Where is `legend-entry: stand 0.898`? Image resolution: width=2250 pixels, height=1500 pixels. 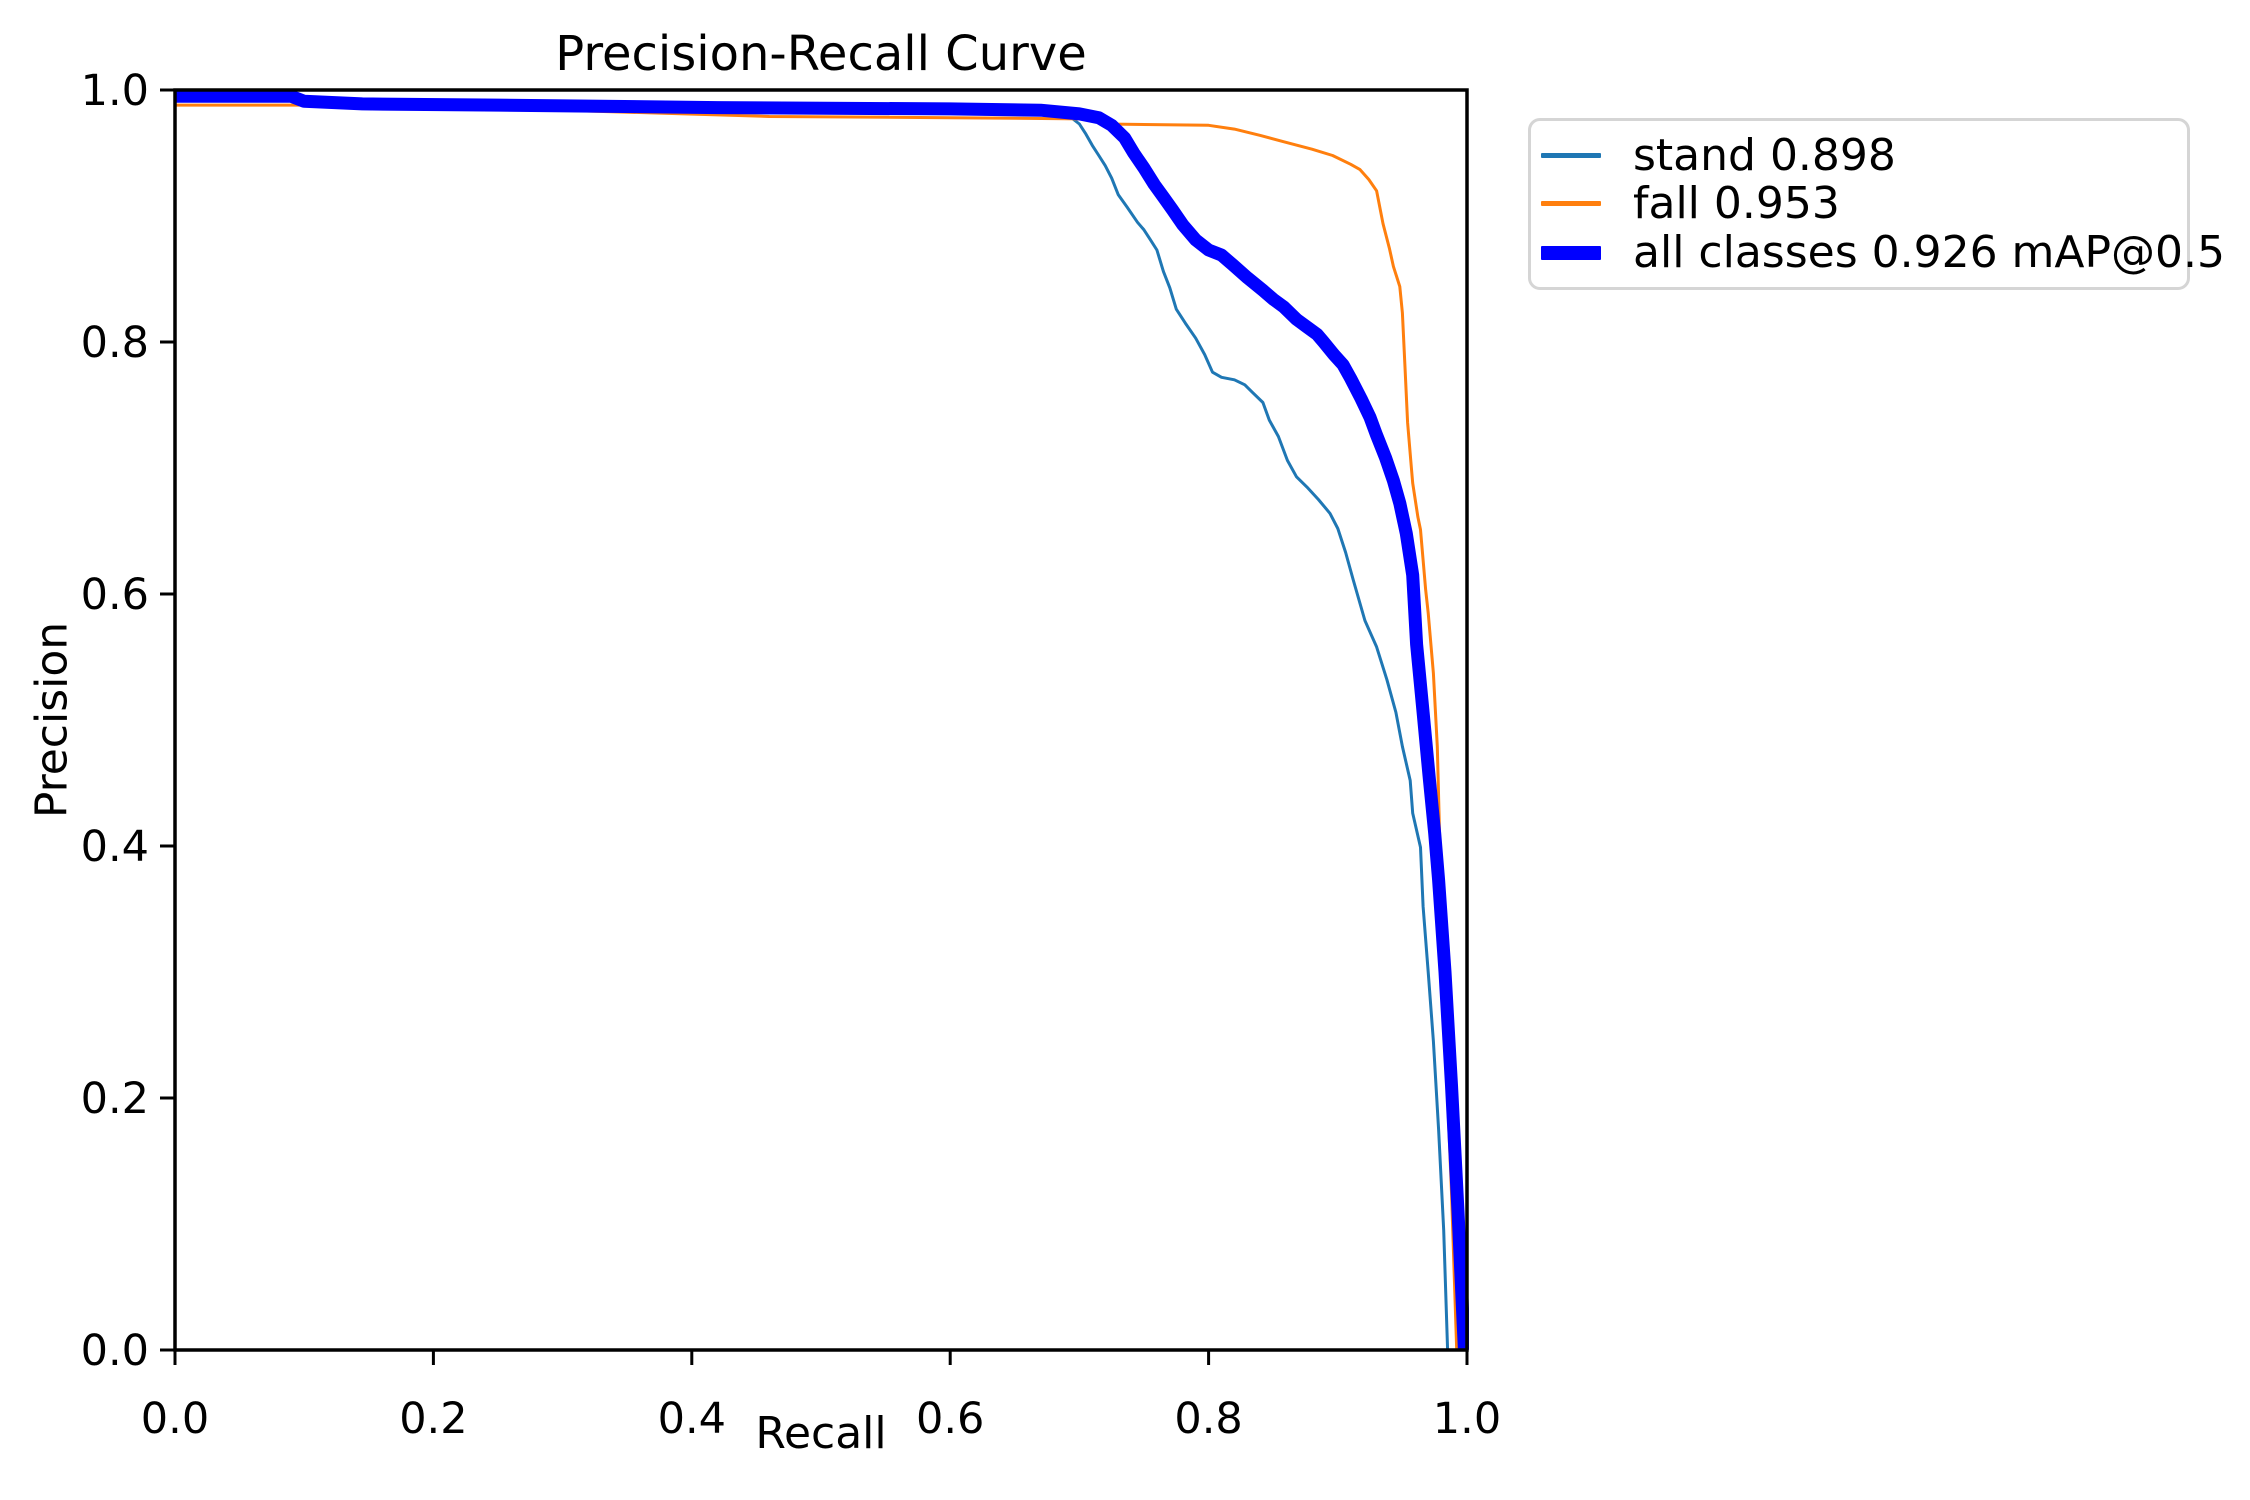 legend-entry: stand 0.898 is located at coordinates (1859, 155).